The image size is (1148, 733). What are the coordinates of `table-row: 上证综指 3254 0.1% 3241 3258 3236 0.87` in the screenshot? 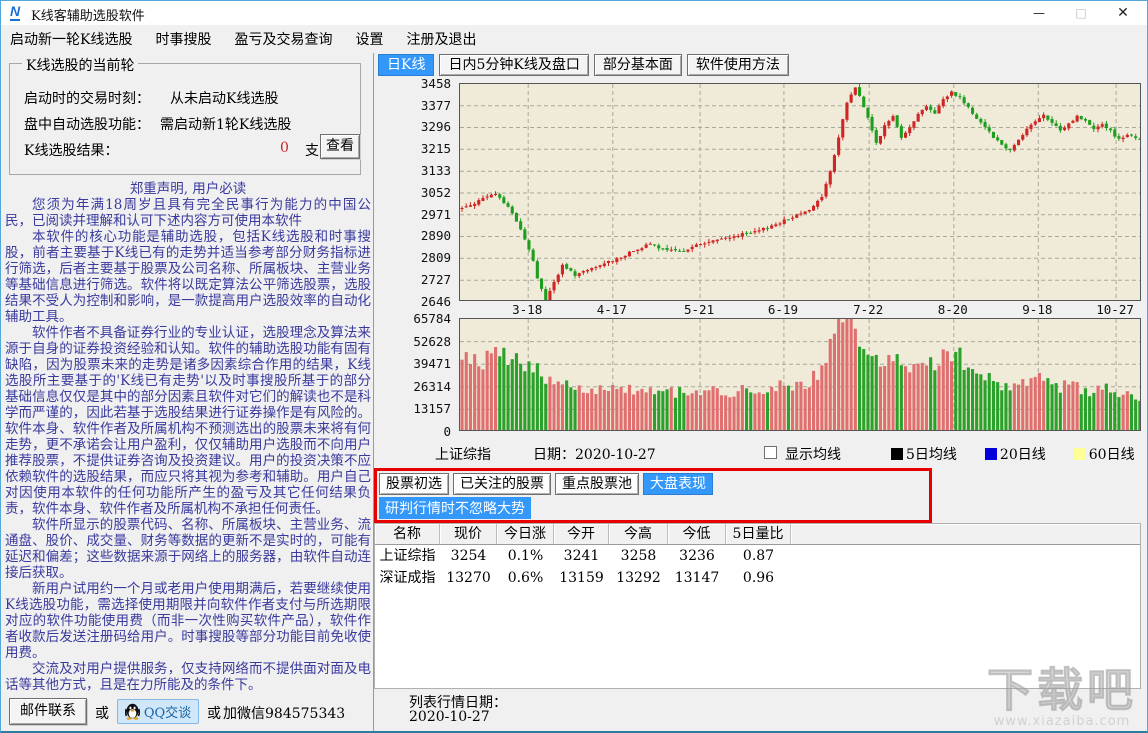 It's located at (757, 556).